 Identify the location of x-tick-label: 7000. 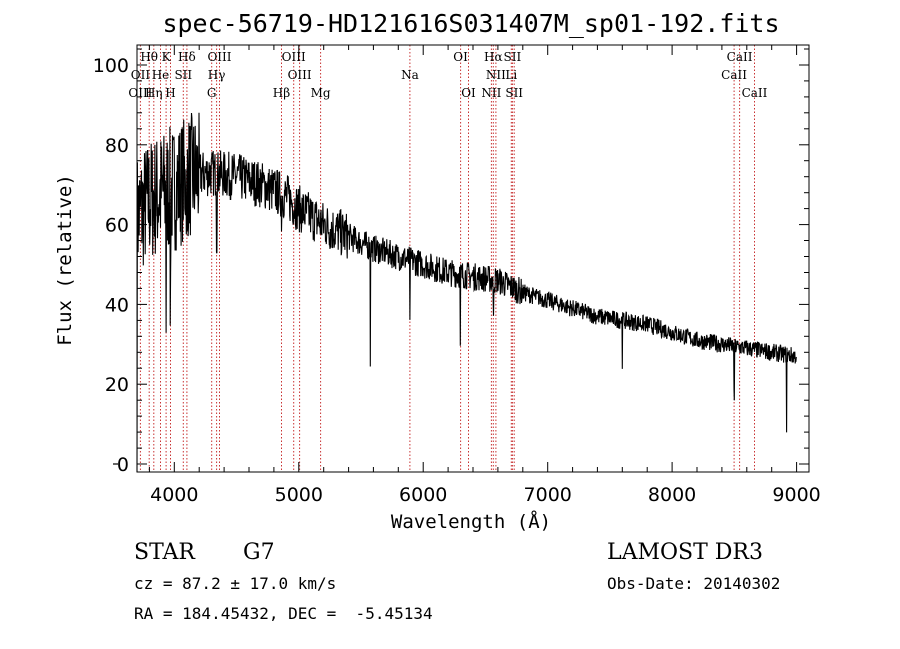
(548, 495).